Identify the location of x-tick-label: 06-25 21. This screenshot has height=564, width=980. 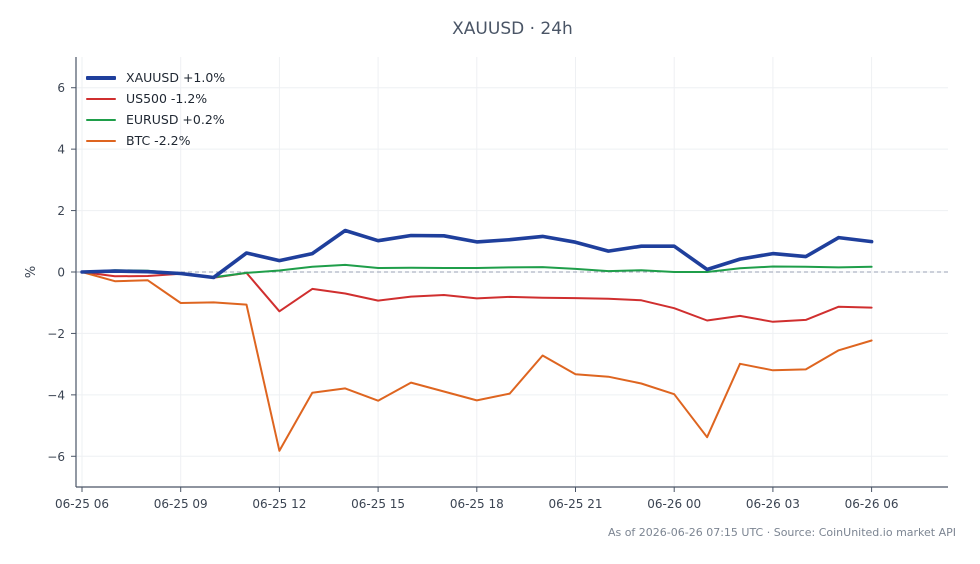
(576, 504).